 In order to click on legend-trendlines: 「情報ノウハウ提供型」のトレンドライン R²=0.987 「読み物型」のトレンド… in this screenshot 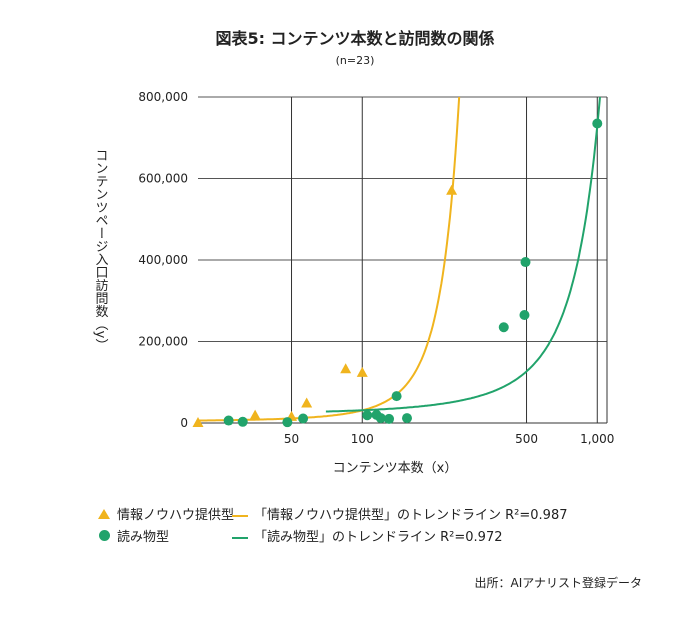, I will do `click(400, 527)`.